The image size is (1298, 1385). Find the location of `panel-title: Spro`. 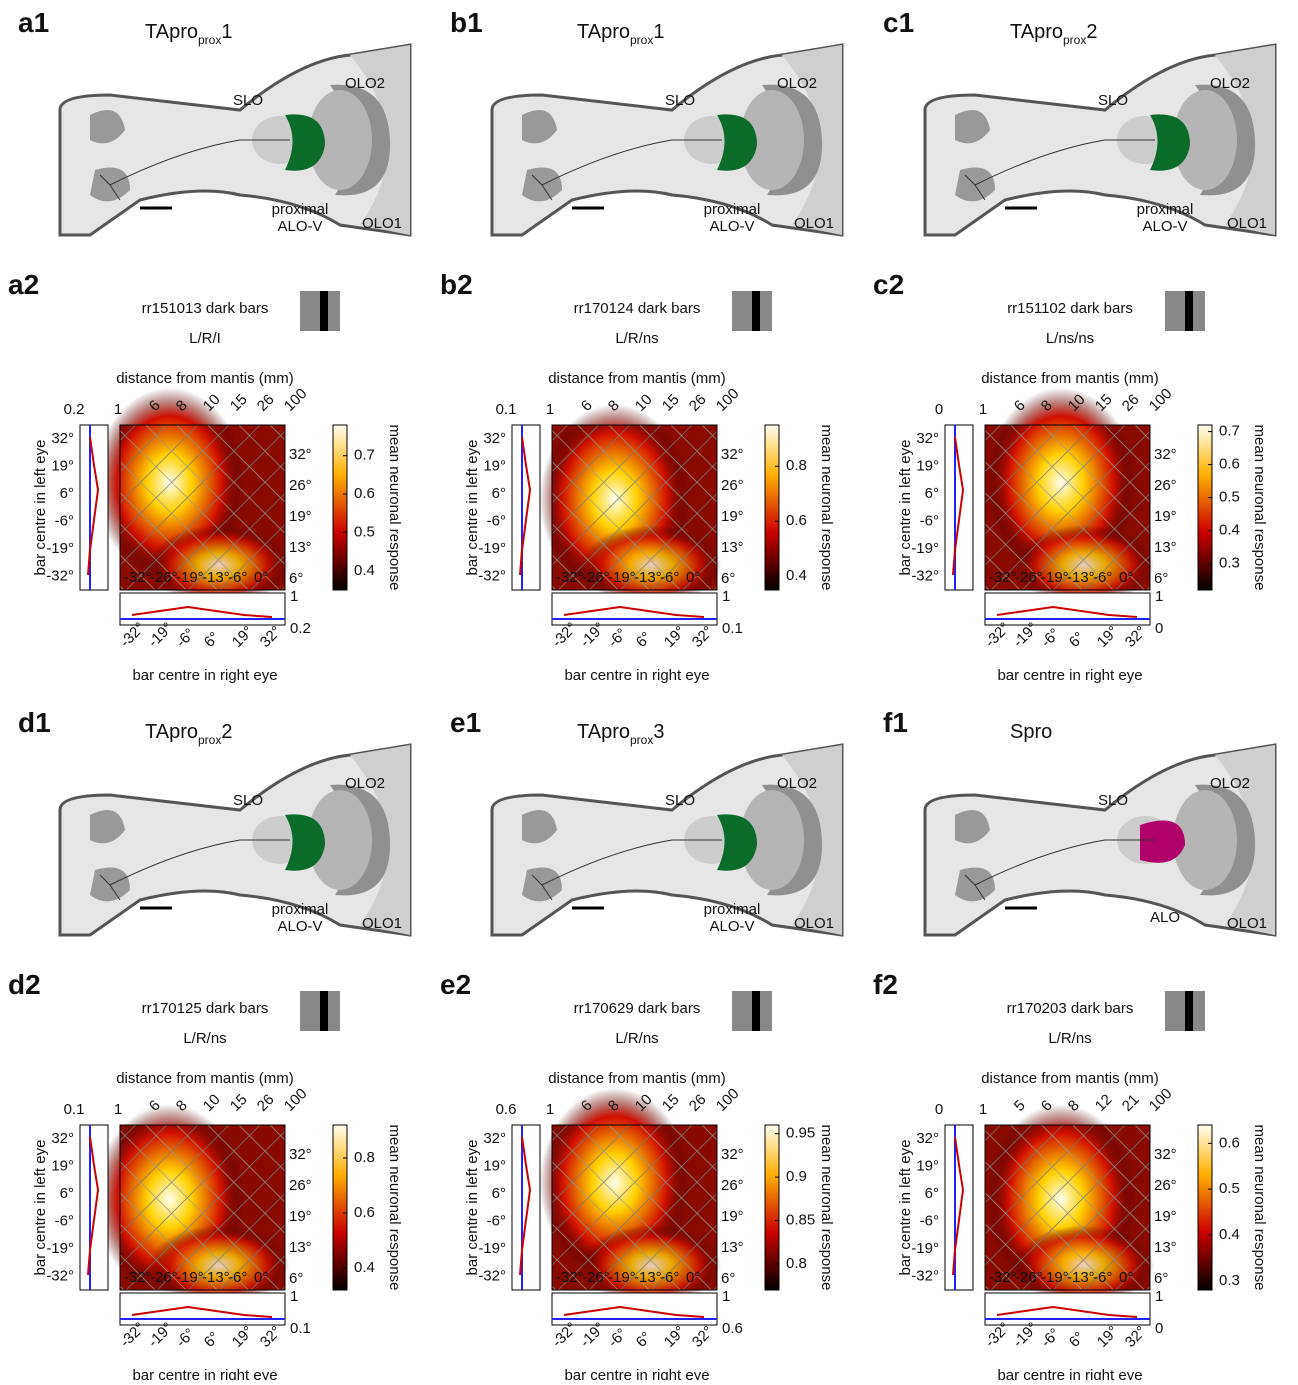

panel-title: Spro is located at coordinates (1031, 732).